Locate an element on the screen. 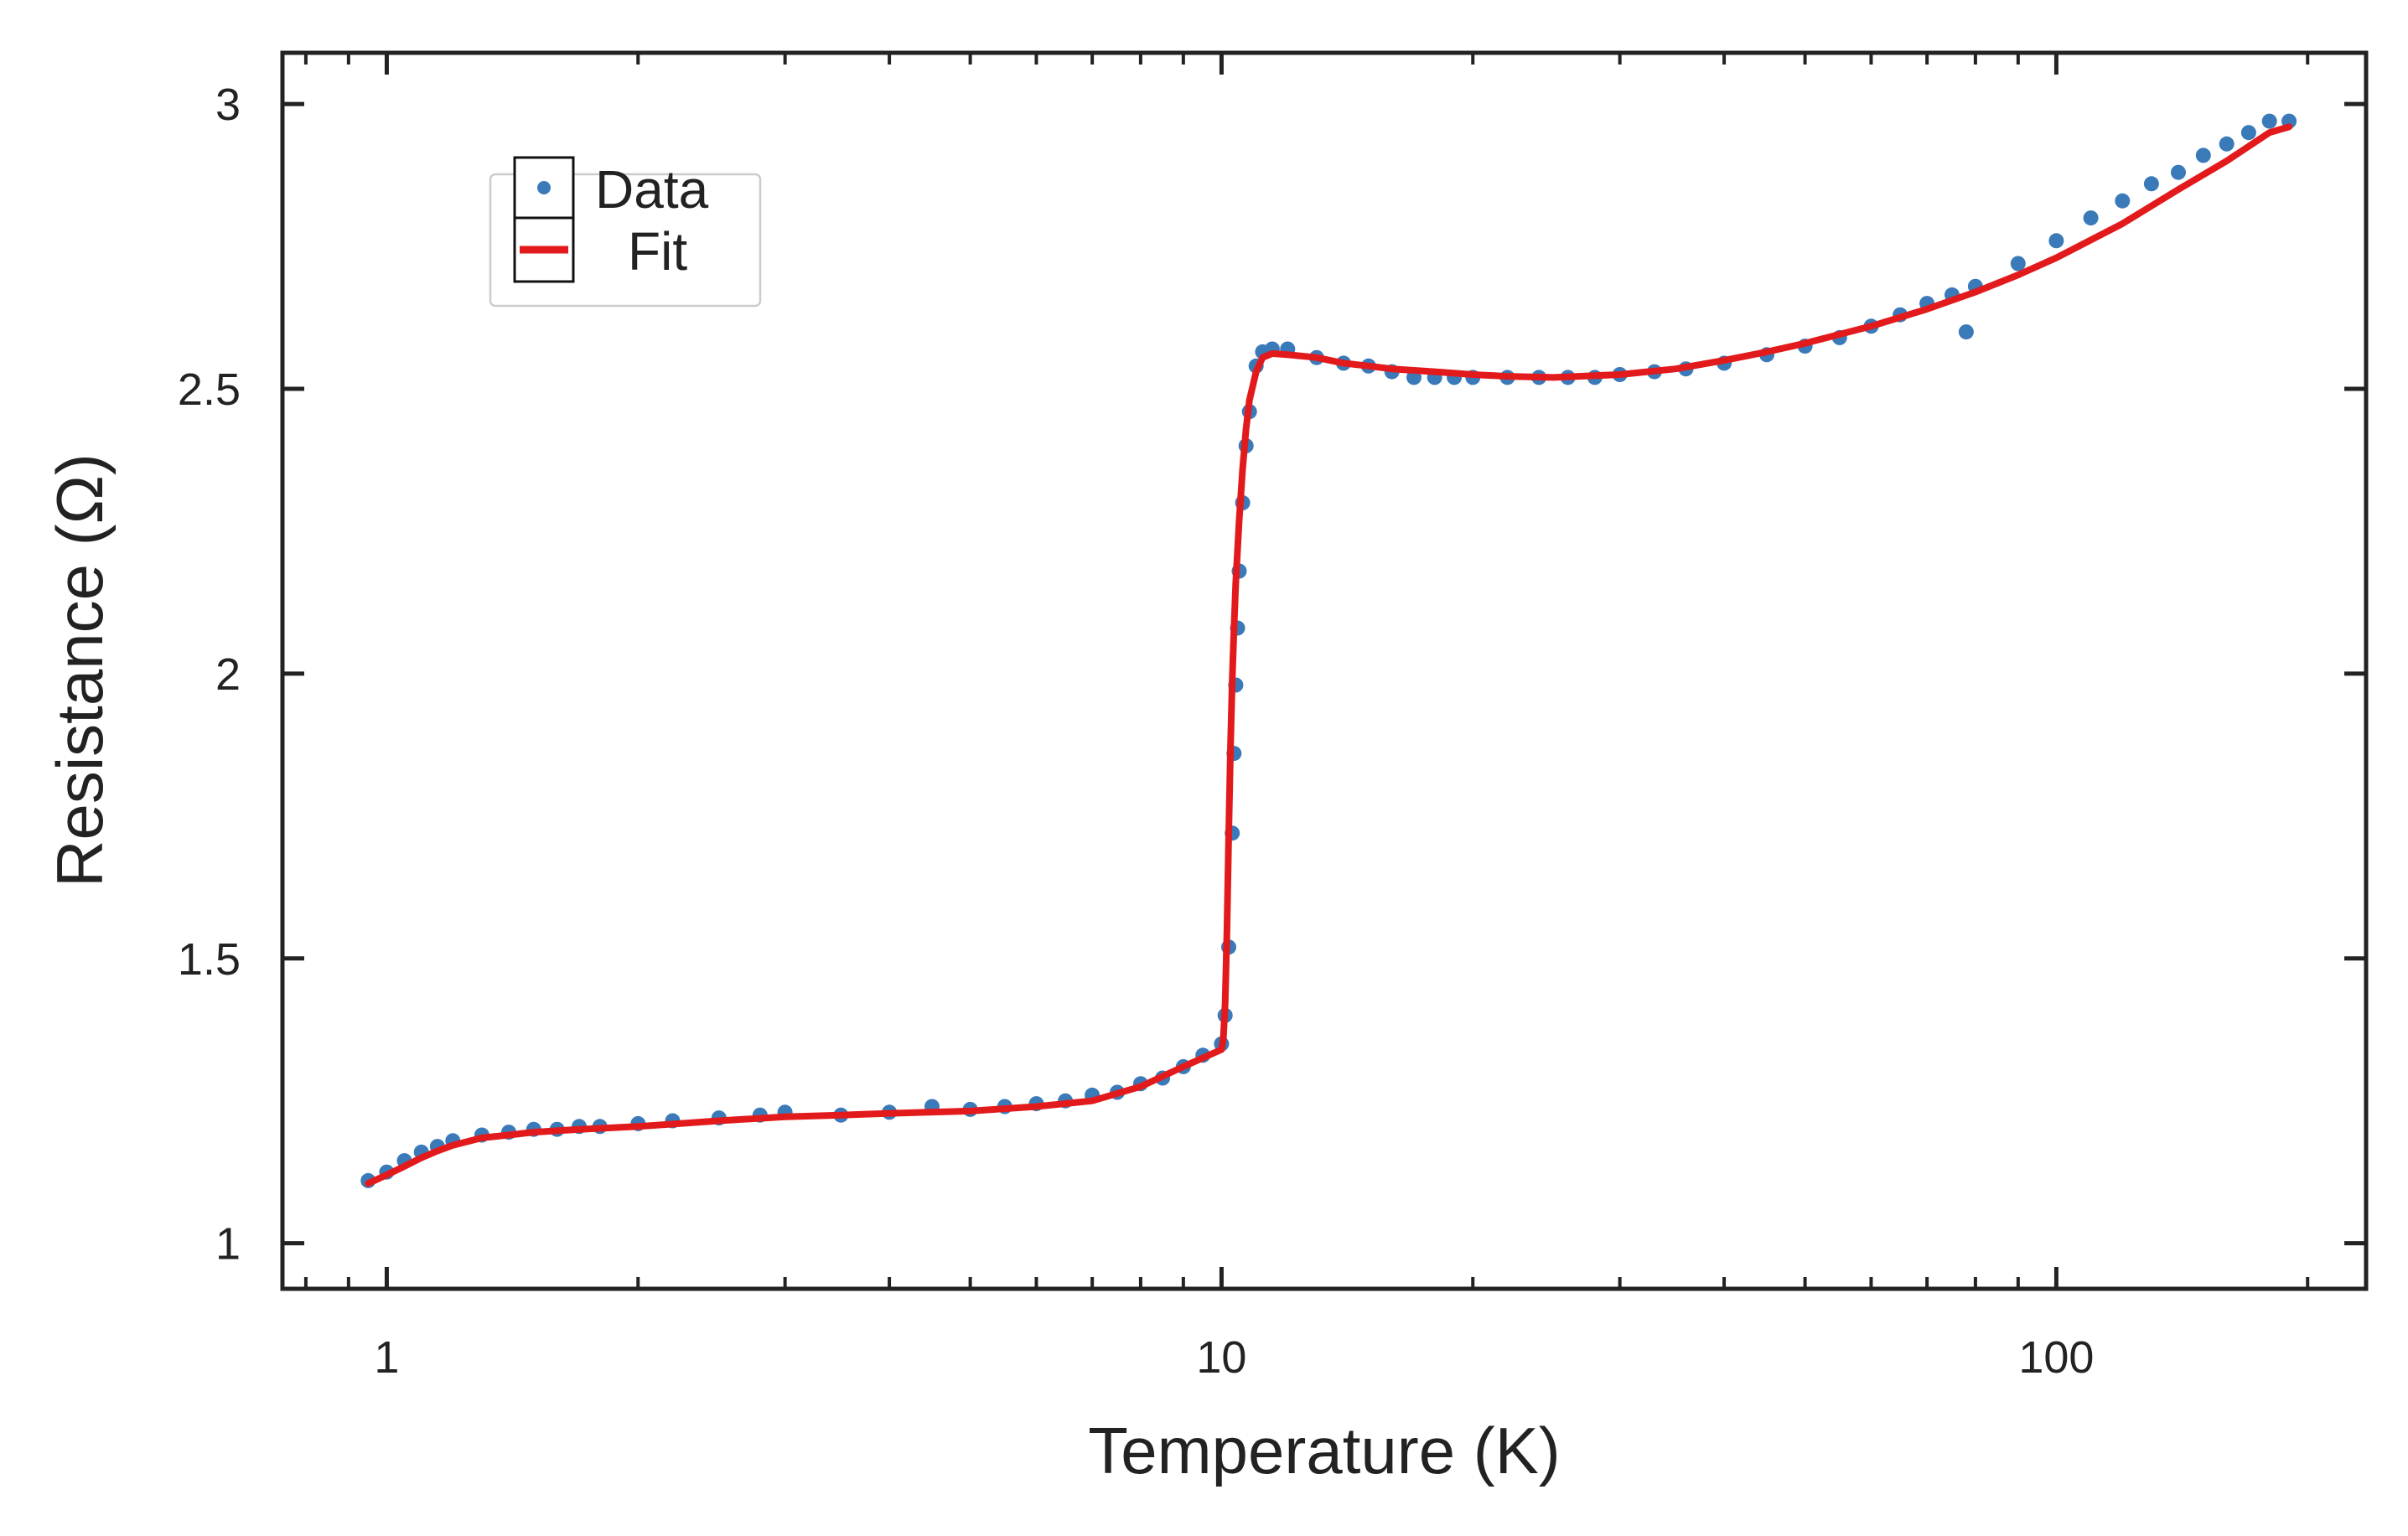 The height and width of the screenshot is (1536, 2408). x-tick-label: 1 is located at coordinates (387, 1357).